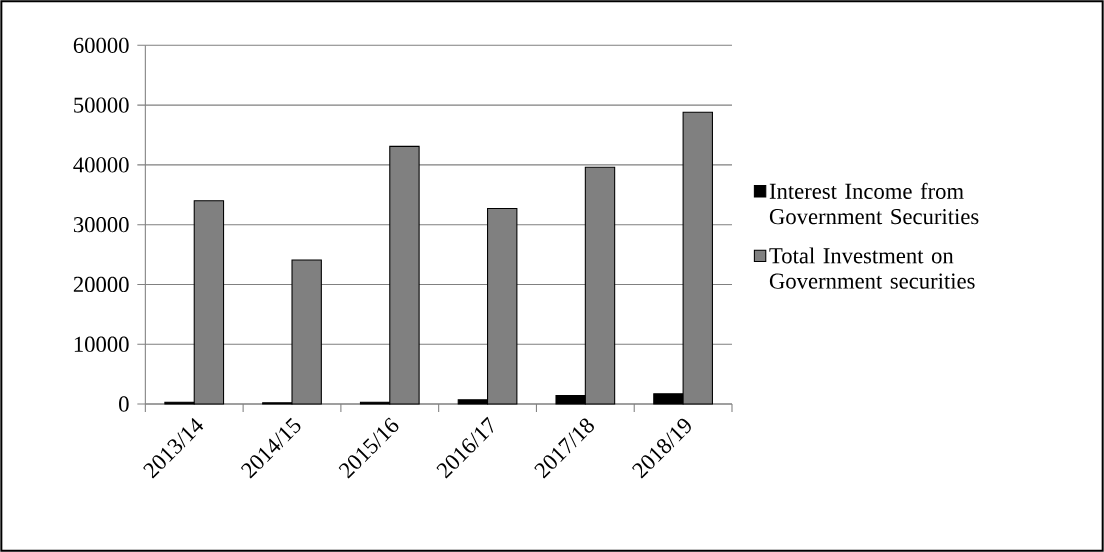 Image resolution: width=1104 pixels, height=552 pixels. Describe the element at coordinates (874, 203) in the screenshot. I see `legend-label: Interest Income from Government Securities` at that location.